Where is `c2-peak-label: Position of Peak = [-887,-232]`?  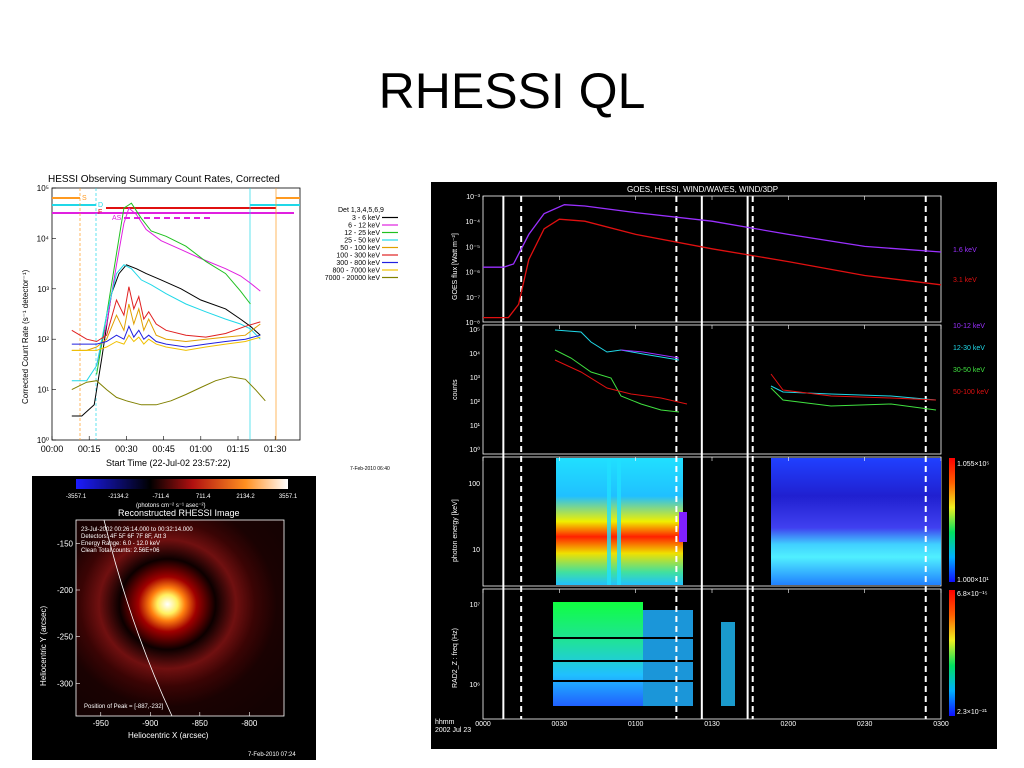
c2-peak-label: Position of Peak = [-887,-232] is located at coordinates (124, 707).